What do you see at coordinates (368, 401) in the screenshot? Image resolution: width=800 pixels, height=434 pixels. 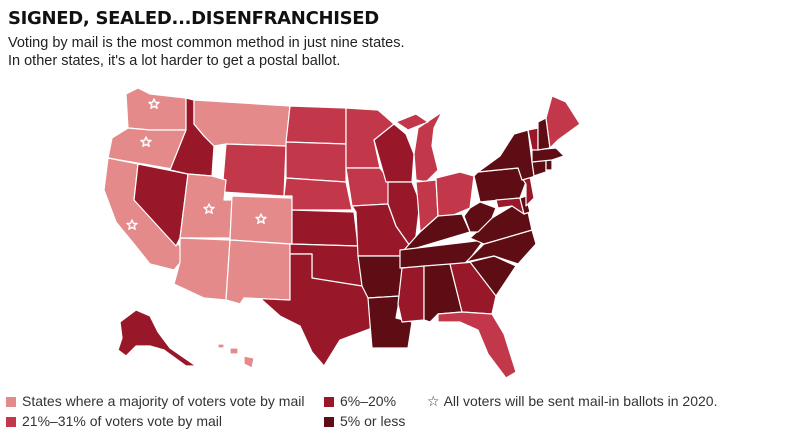 I see `legend-label-6-20: 6%–20%` at bounding box center [368, 401].